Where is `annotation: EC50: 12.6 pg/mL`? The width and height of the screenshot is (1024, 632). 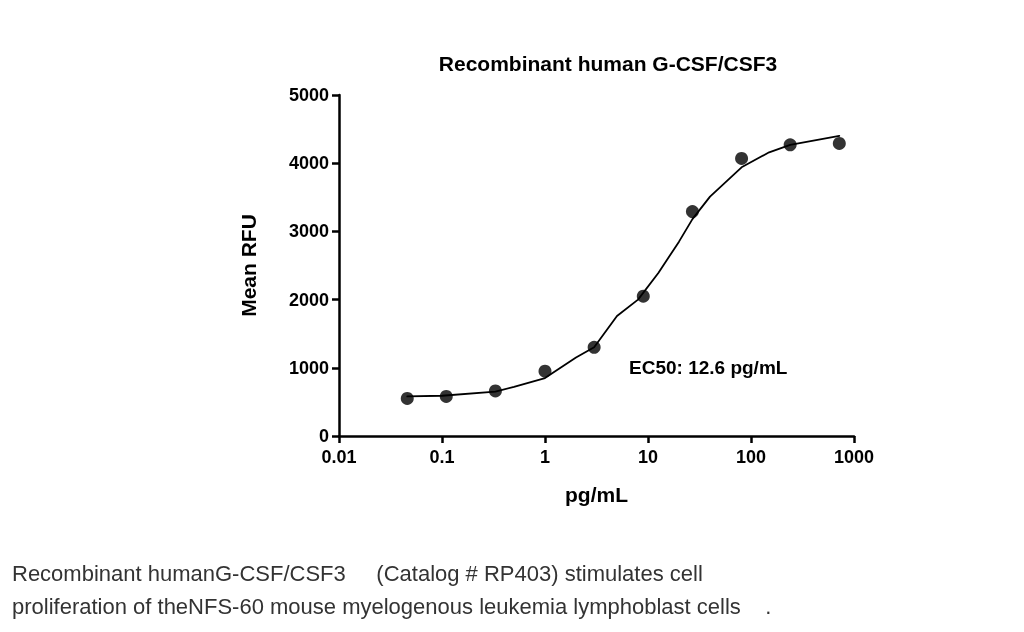 annotation: EC50: 12.6 pg/mL is located at coordinates (708, 367).